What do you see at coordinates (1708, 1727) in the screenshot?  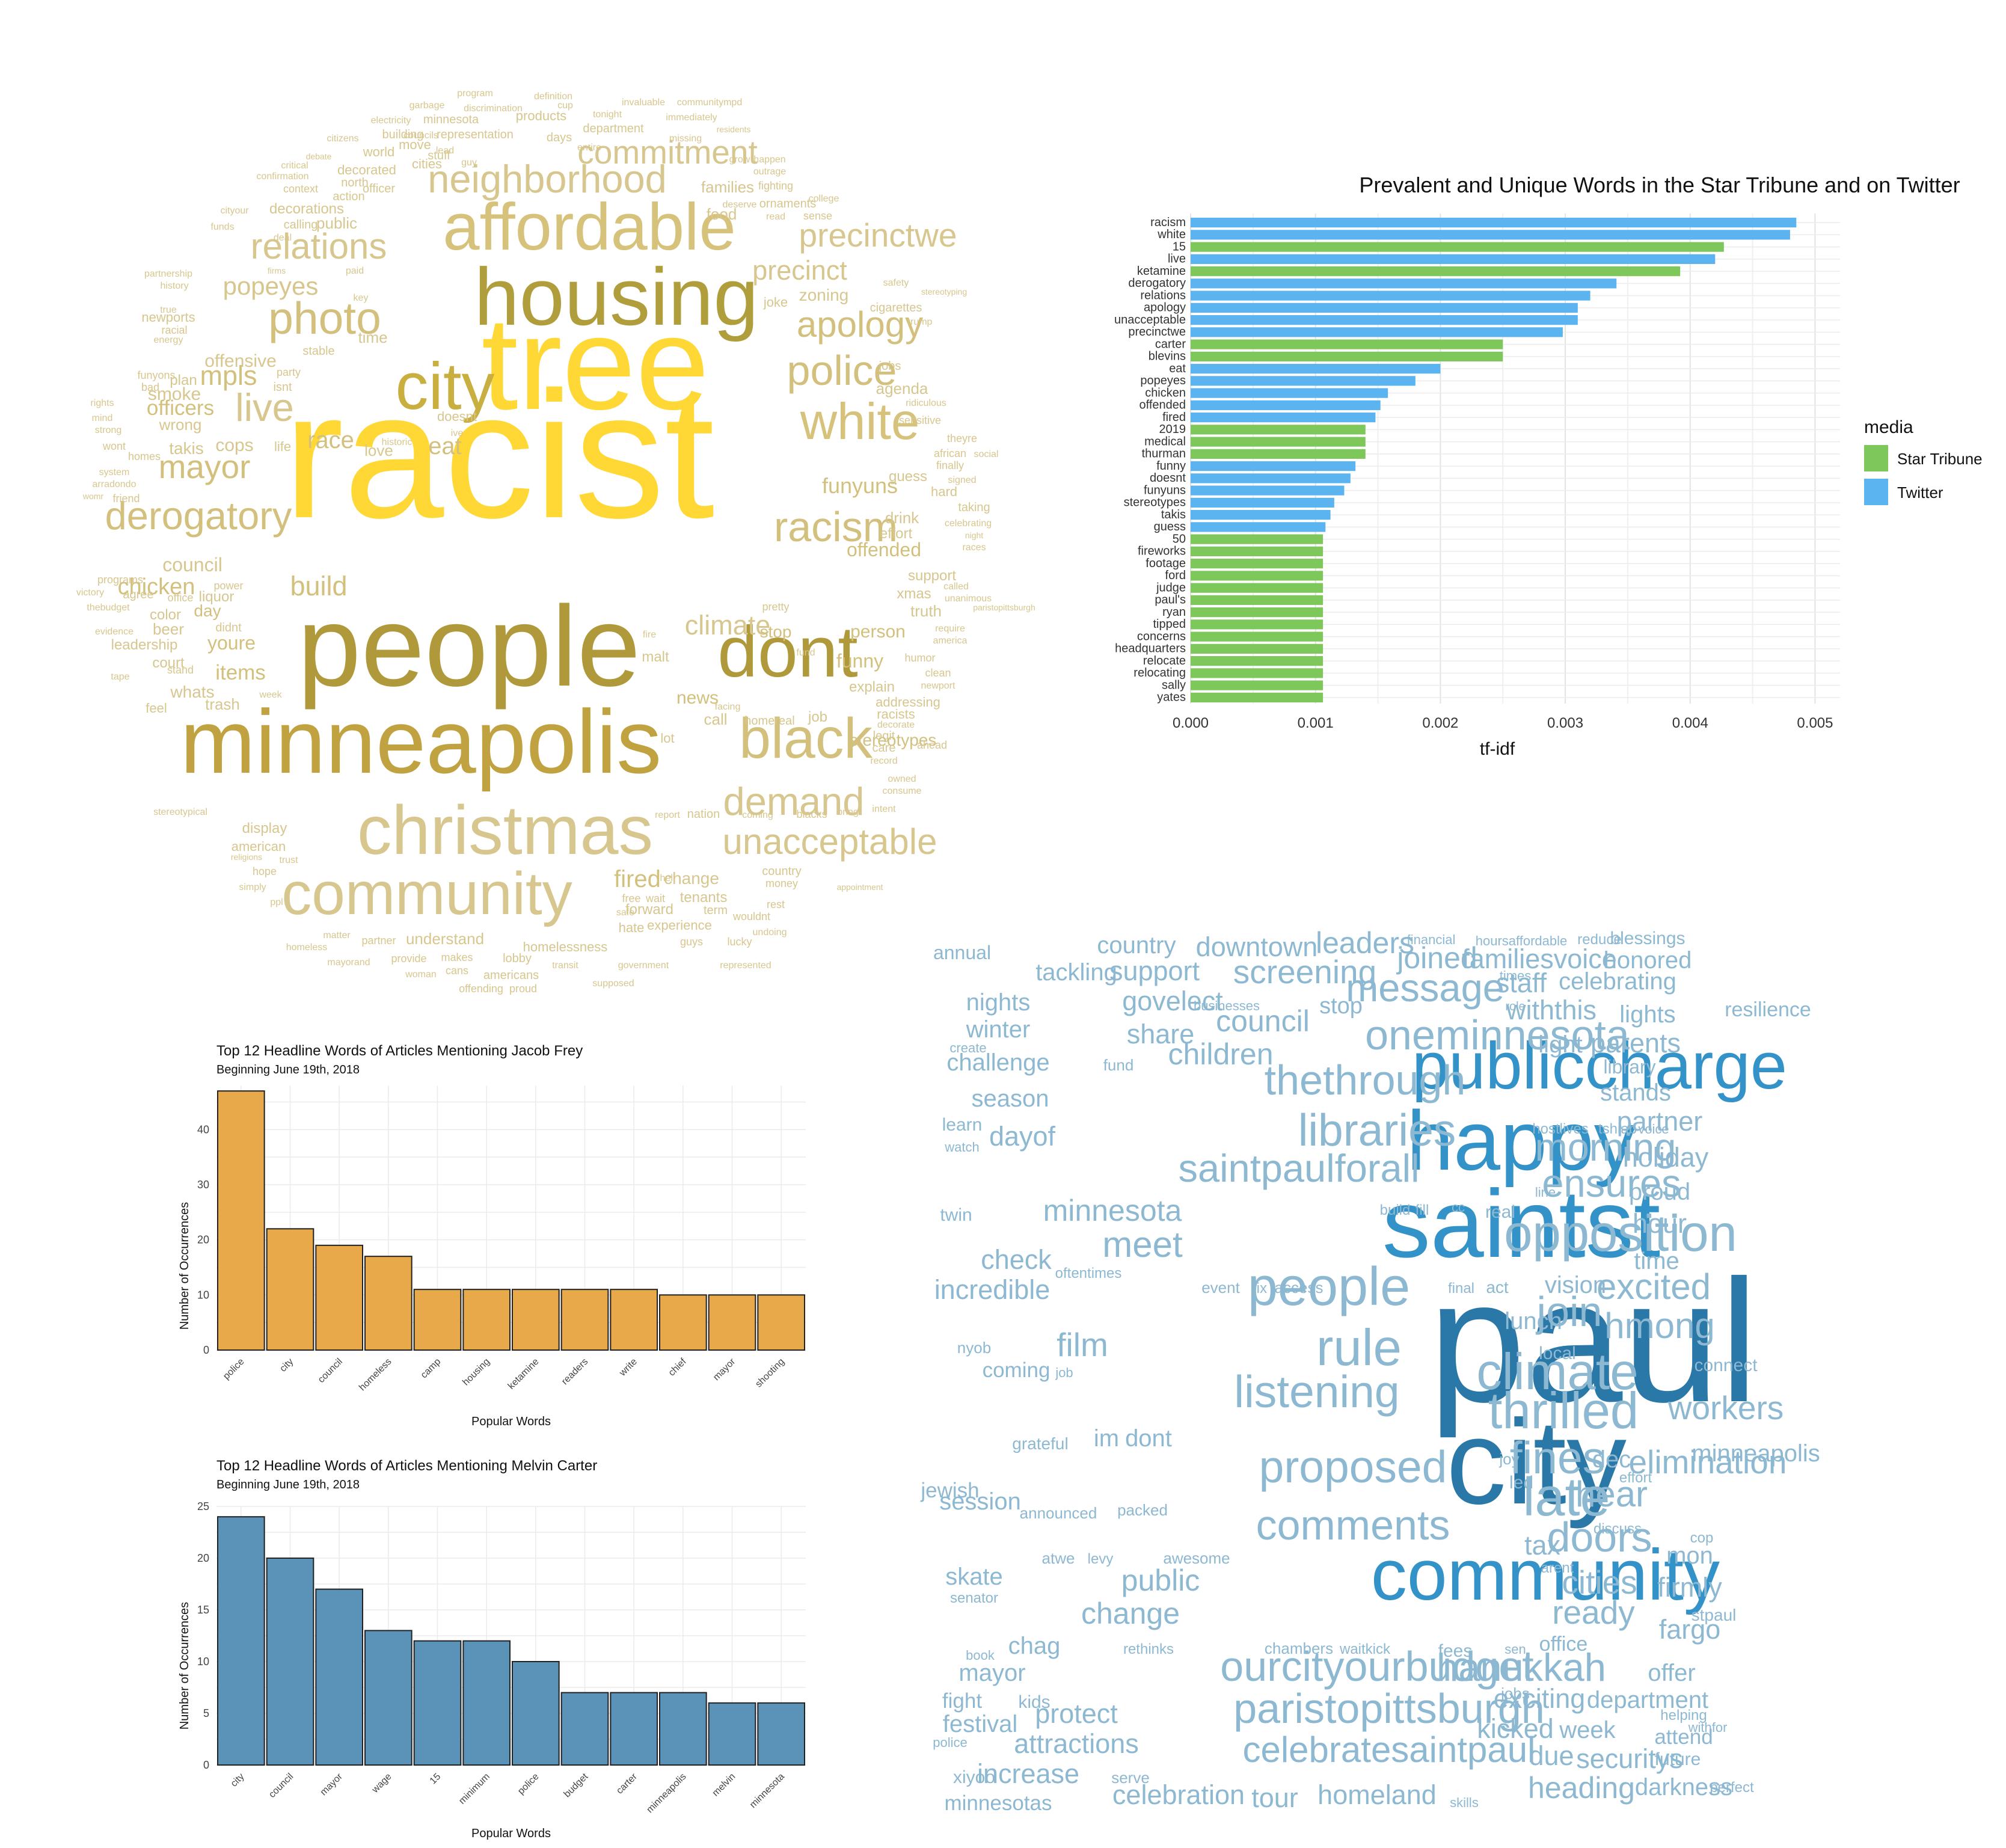 I see `cloud-word: withfor` at bounding box center [1708, 1727].